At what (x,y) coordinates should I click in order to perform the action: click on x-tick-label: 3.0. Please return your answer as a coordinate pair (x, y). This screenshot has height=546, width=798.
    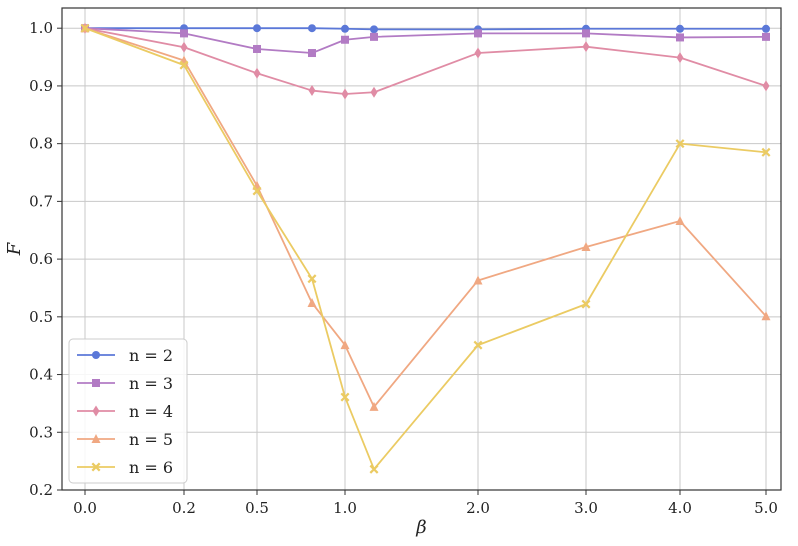
    Looking at the image, I should click on (586, 508).